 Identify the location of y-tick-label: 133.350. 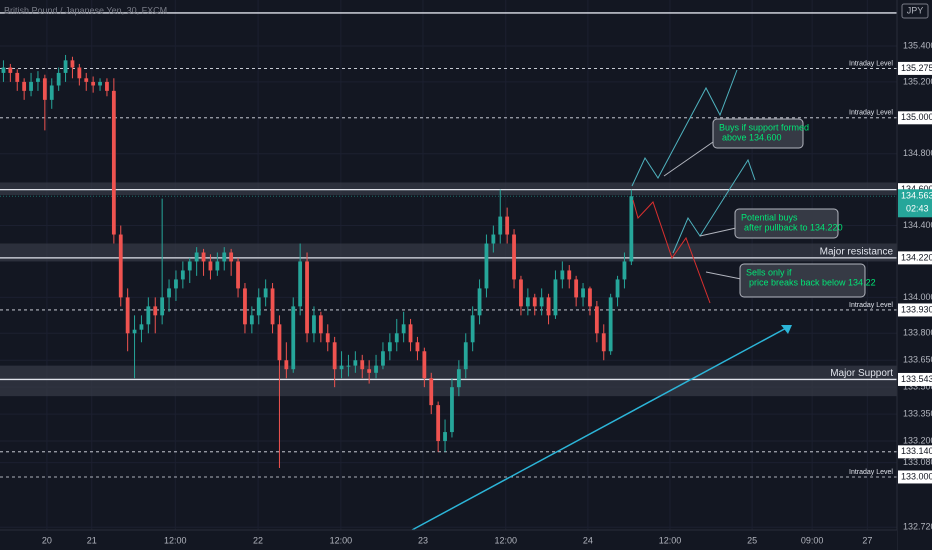
(917, 413).